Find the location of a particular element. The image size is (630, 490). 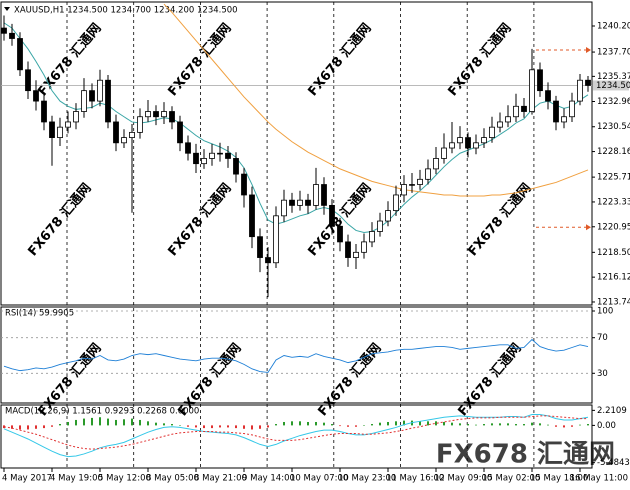

y-tick-label: 1232.960 is located at coordinates (613, 102).